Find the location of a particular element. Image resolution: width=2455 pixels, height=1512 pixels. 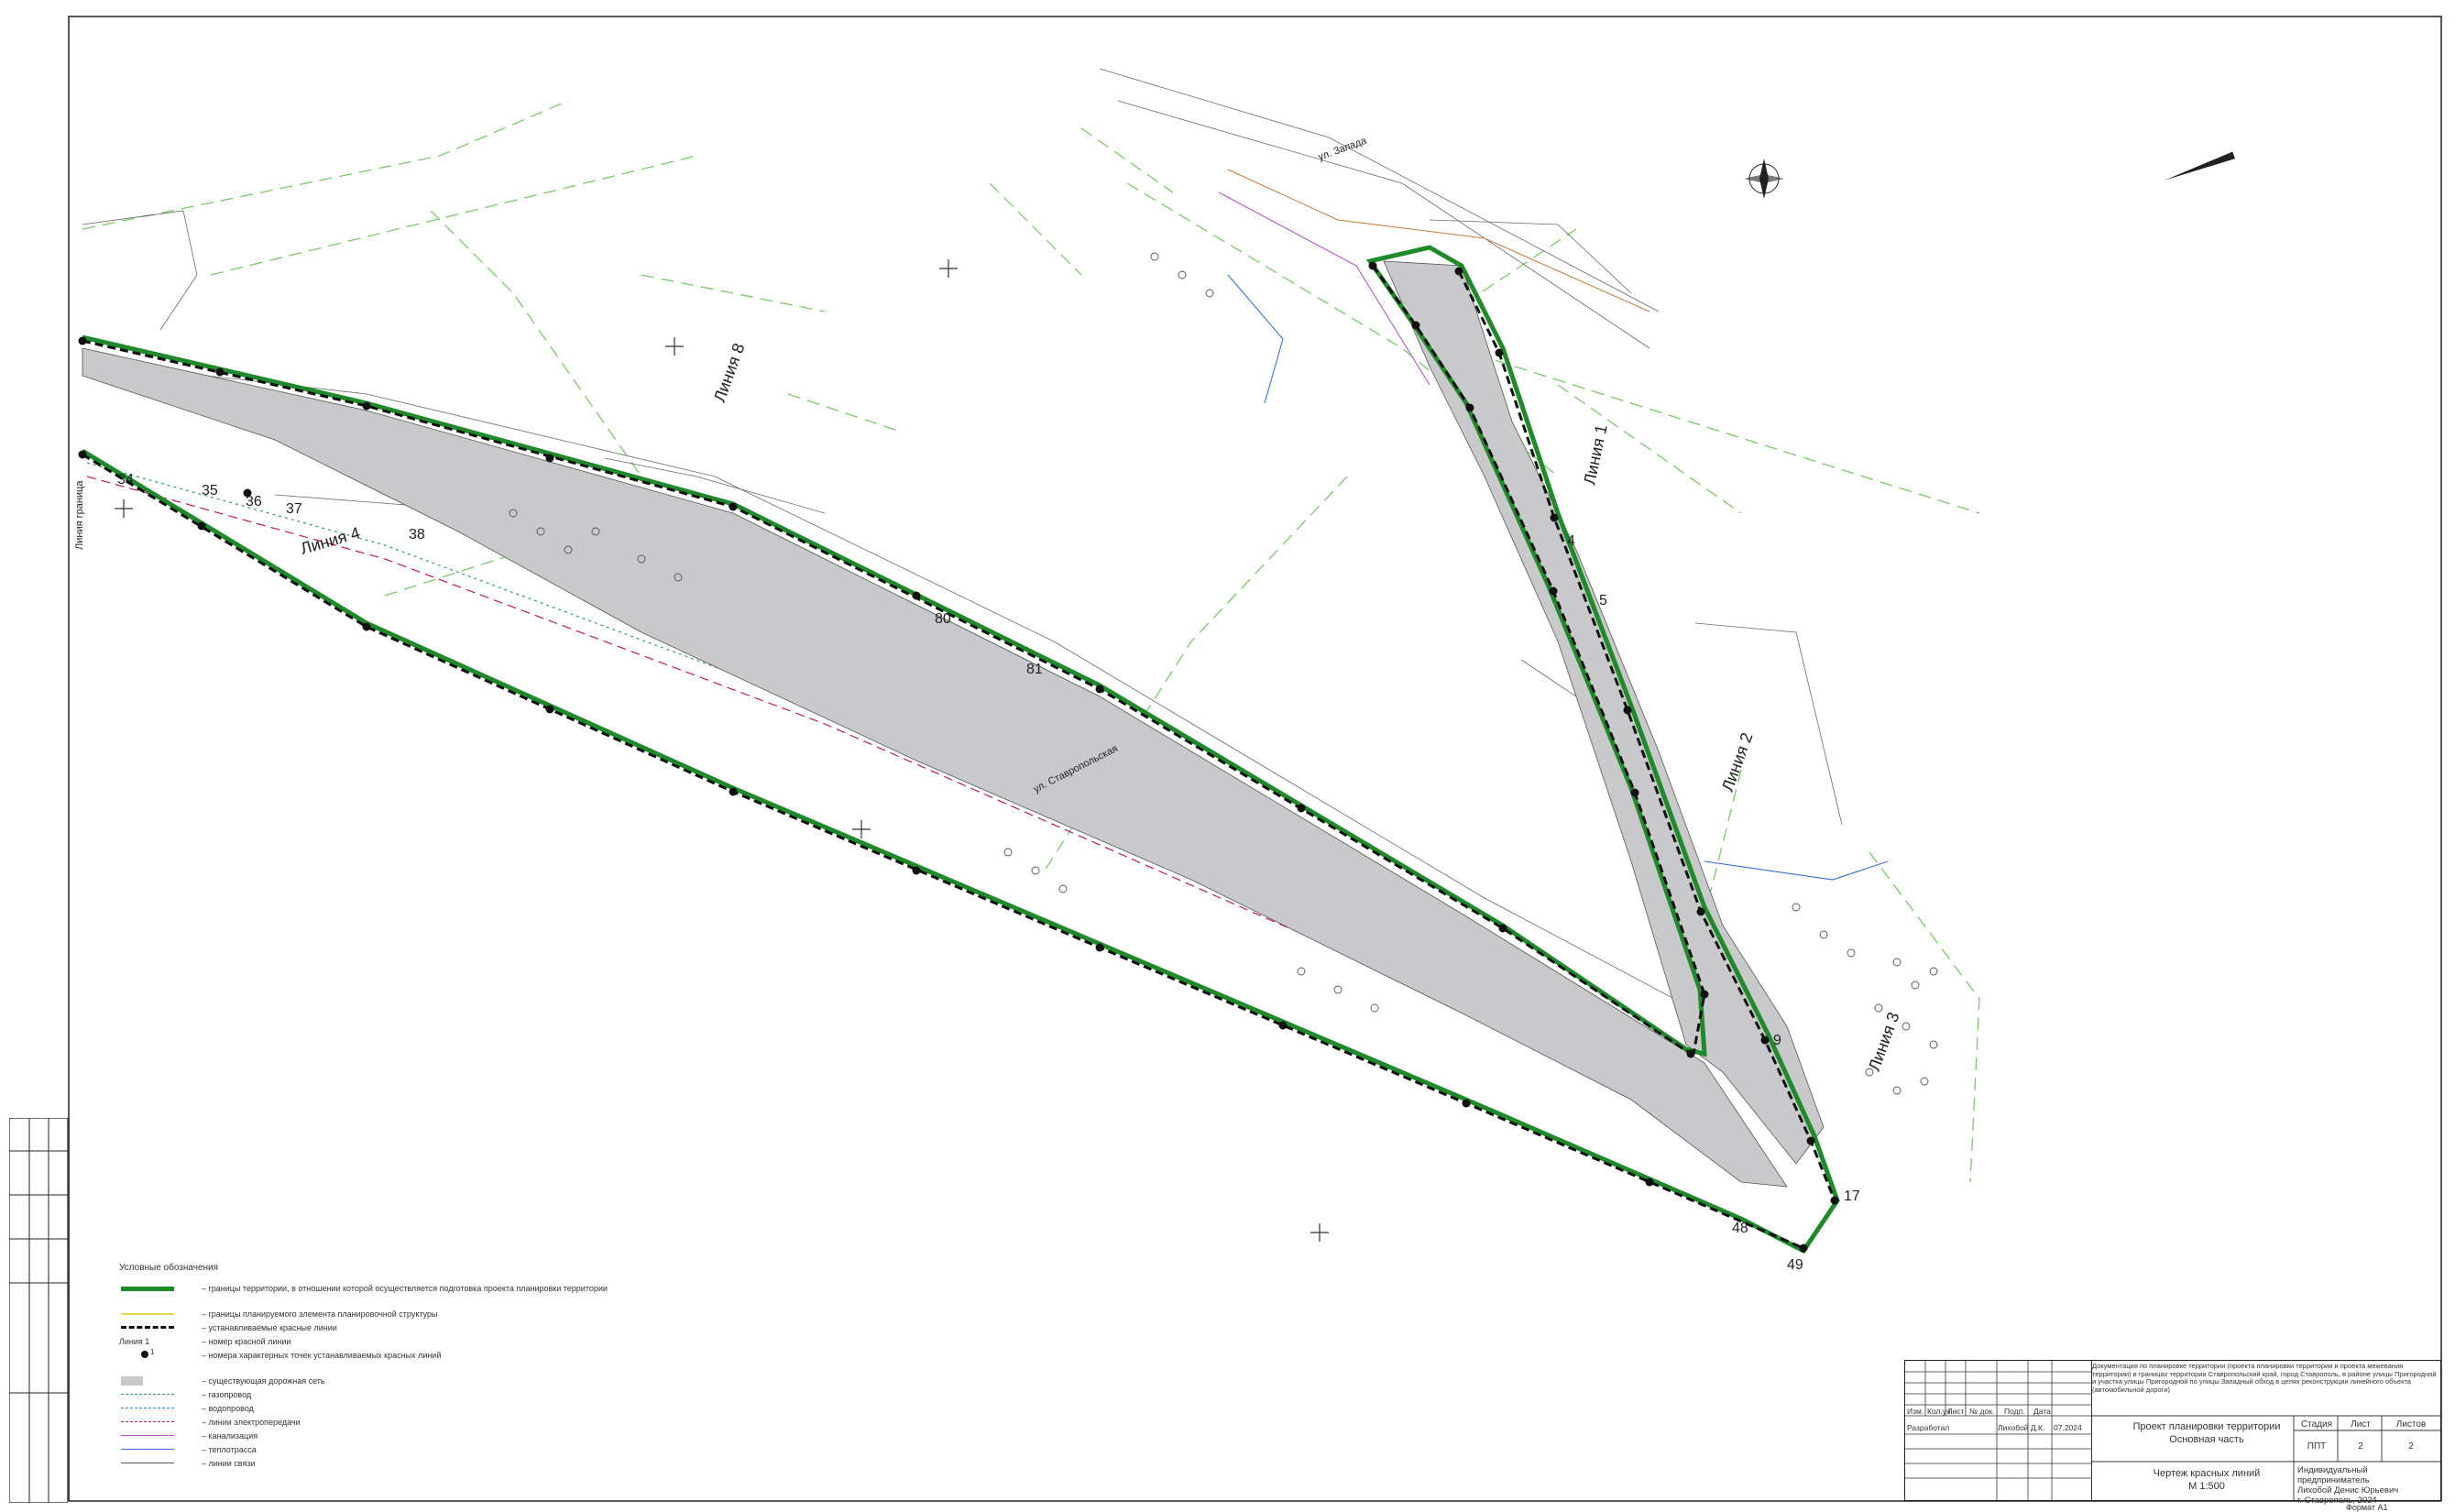

col-sheet: Лист is located at coordinates (2361, 1424).